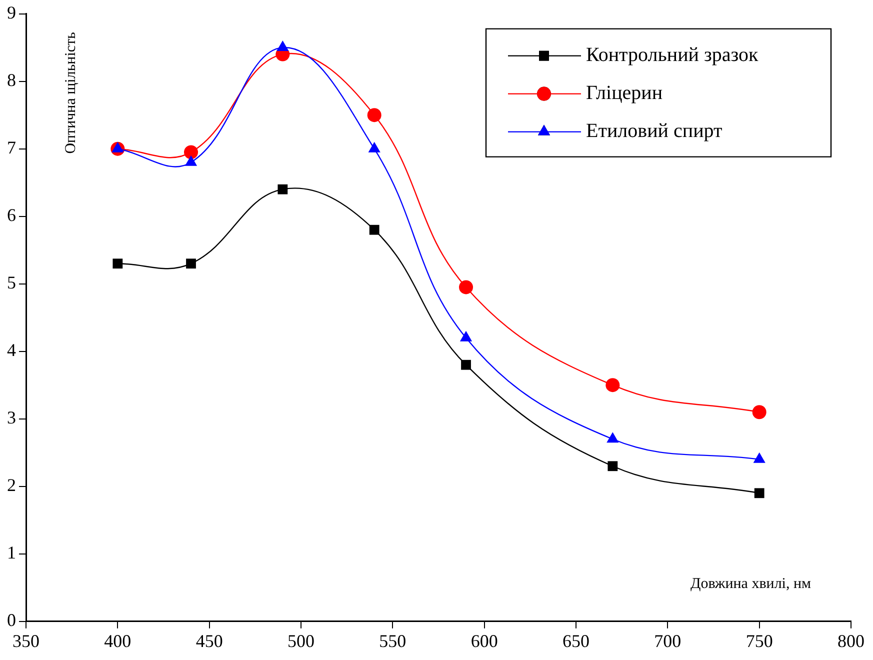 The image size is (873, 660). Describe the element at coordinates (11, 418) in the screenshot. I see `y-tick-label: 3` at that location.